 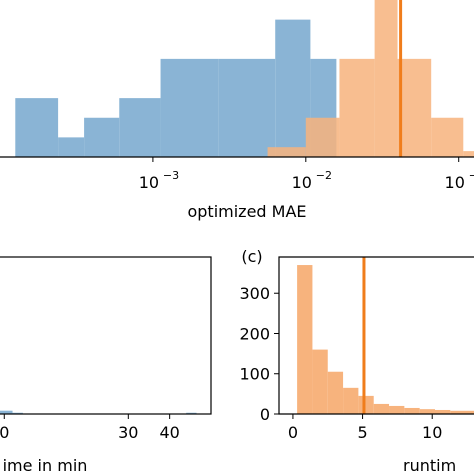 What do you see at coordinates (171, 175) in the screenshot?
I see `x-tick-exponent: −3` at bounding box center [171, 175].